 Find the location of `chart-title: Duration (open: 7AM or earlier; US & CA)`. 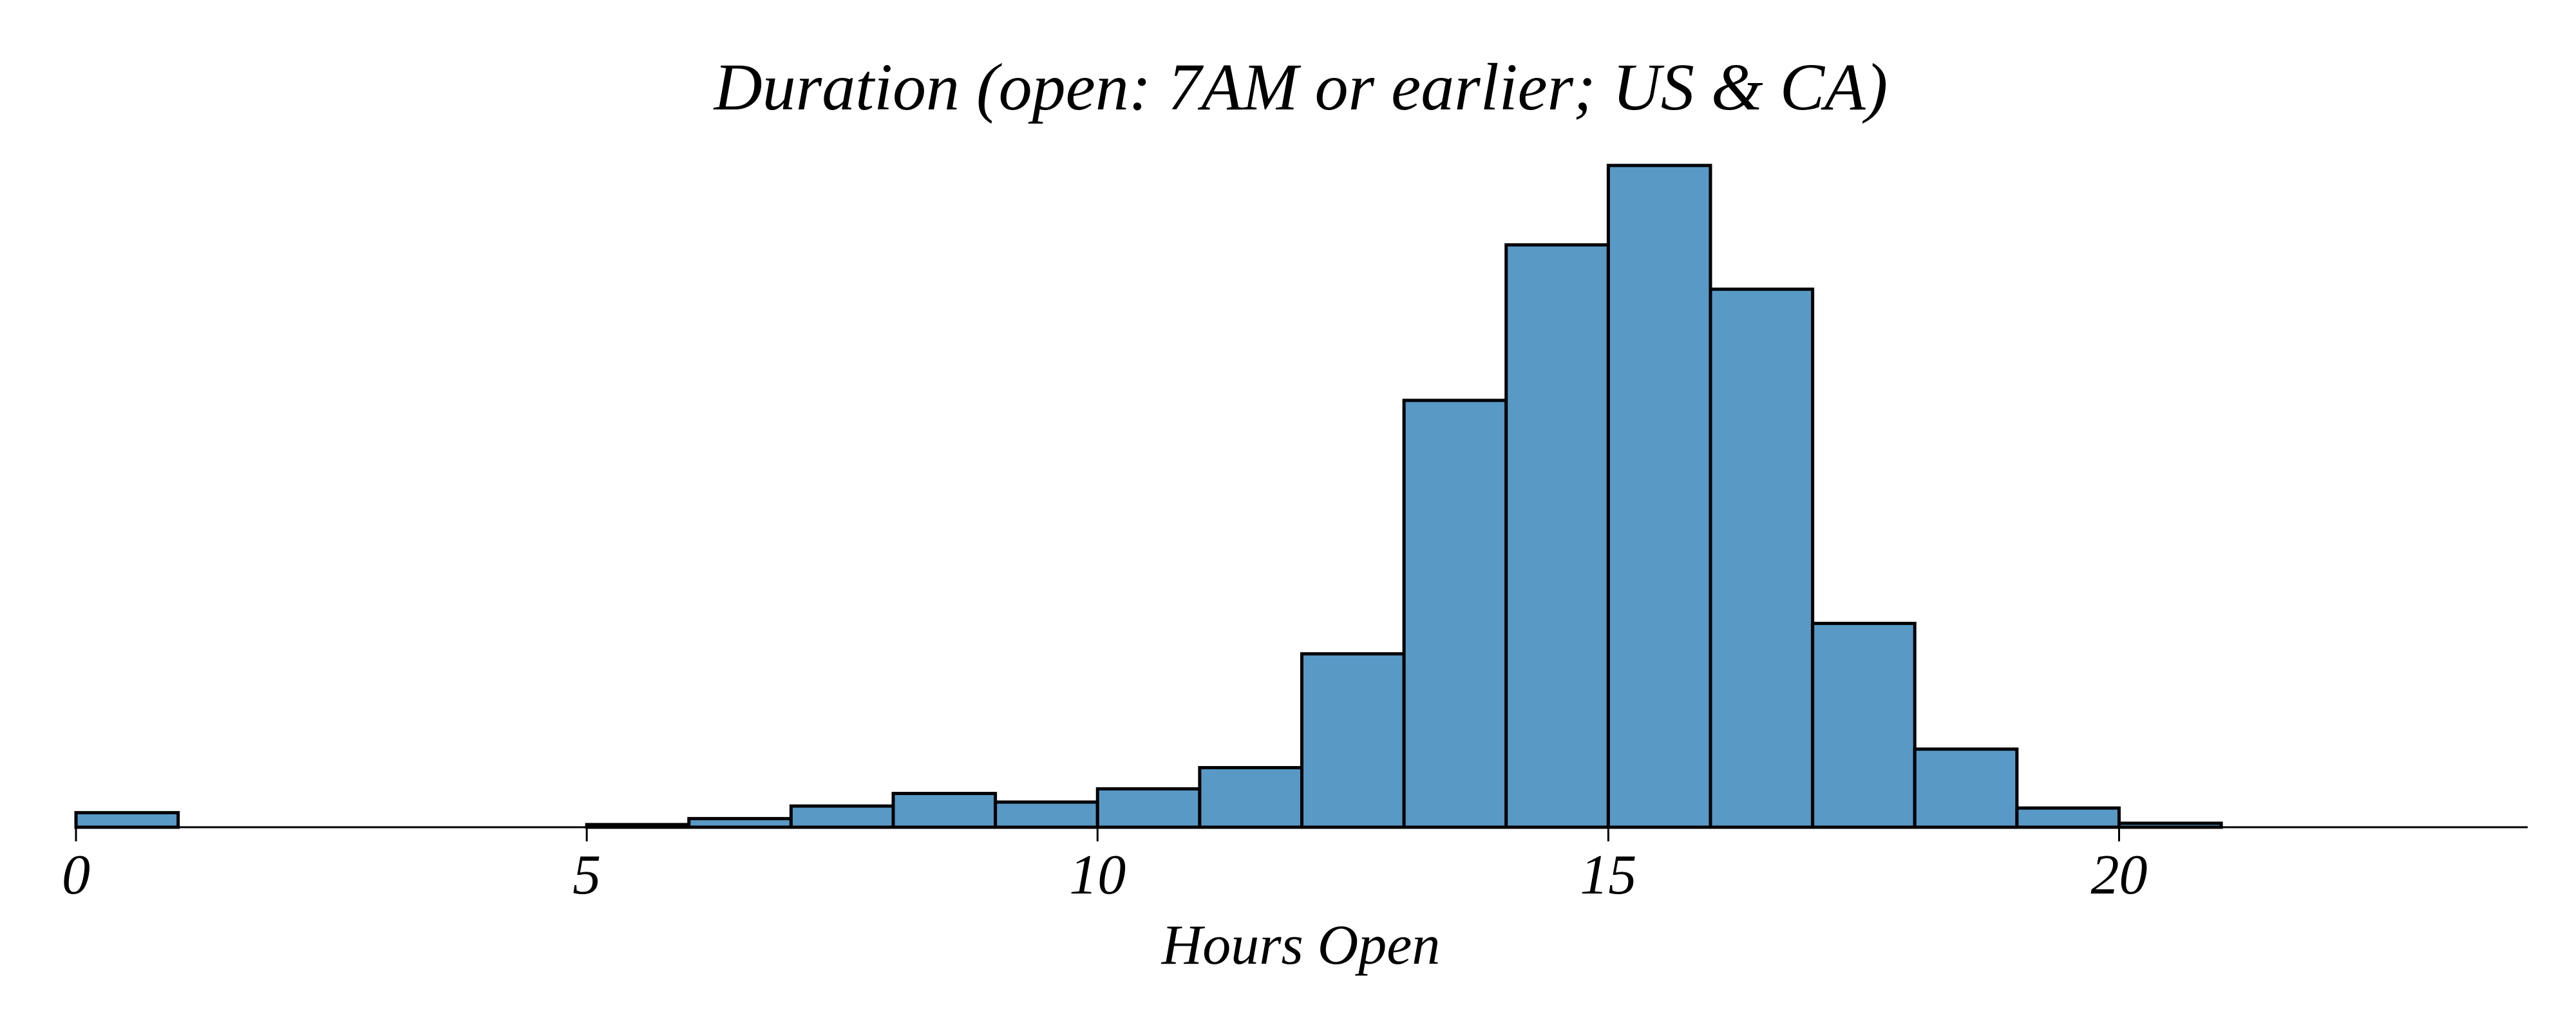

chart-title: Duration (open: 7AM or earlier; US & CA) is located at coordinates (1300, 87).